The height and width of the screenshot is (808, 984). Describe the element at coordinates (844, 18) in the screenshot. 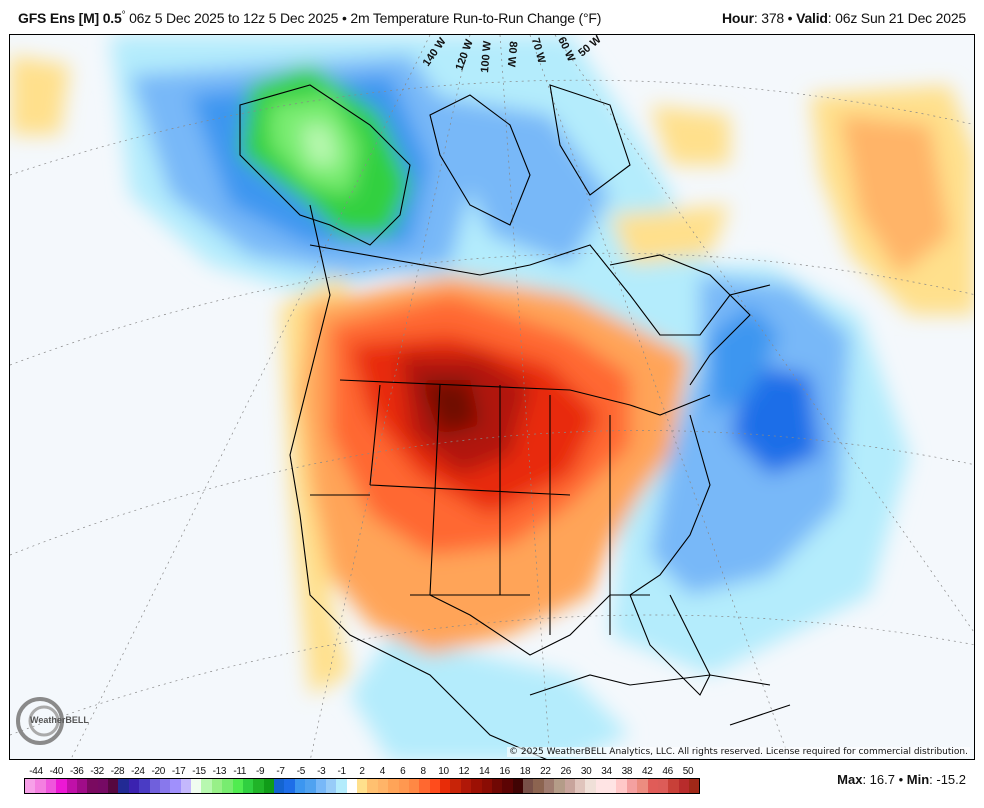

I see `valid-time: Hour: 378 • Valid: 06z Sun 21 Dec 2025` at that location.